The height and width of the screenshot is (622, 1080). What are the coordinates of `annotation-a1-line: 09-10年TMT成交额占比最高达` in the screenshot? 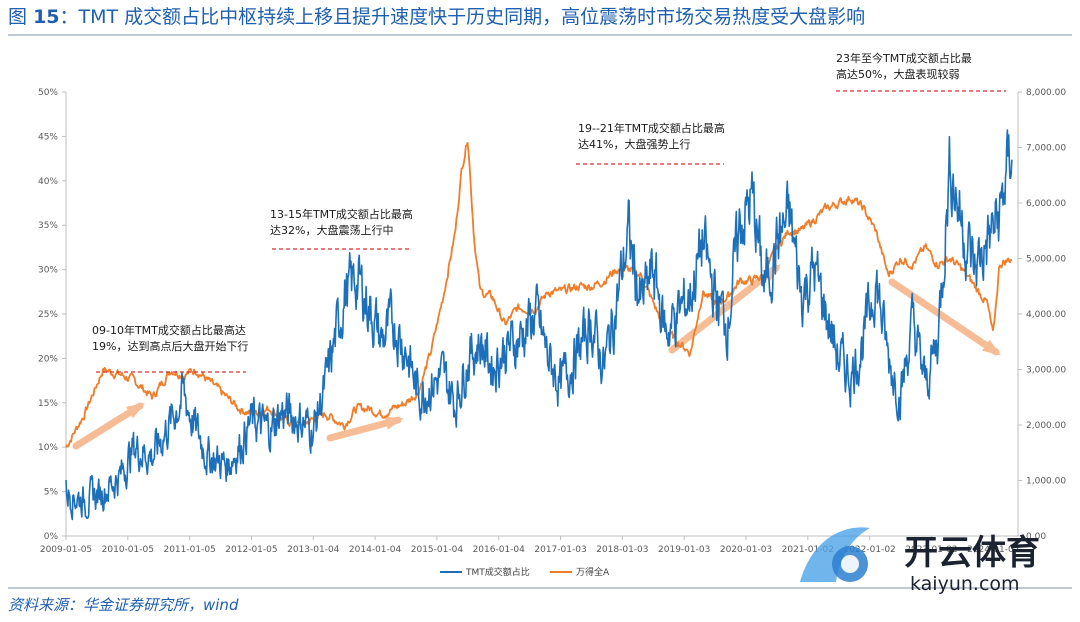 It's located at (169, 330).